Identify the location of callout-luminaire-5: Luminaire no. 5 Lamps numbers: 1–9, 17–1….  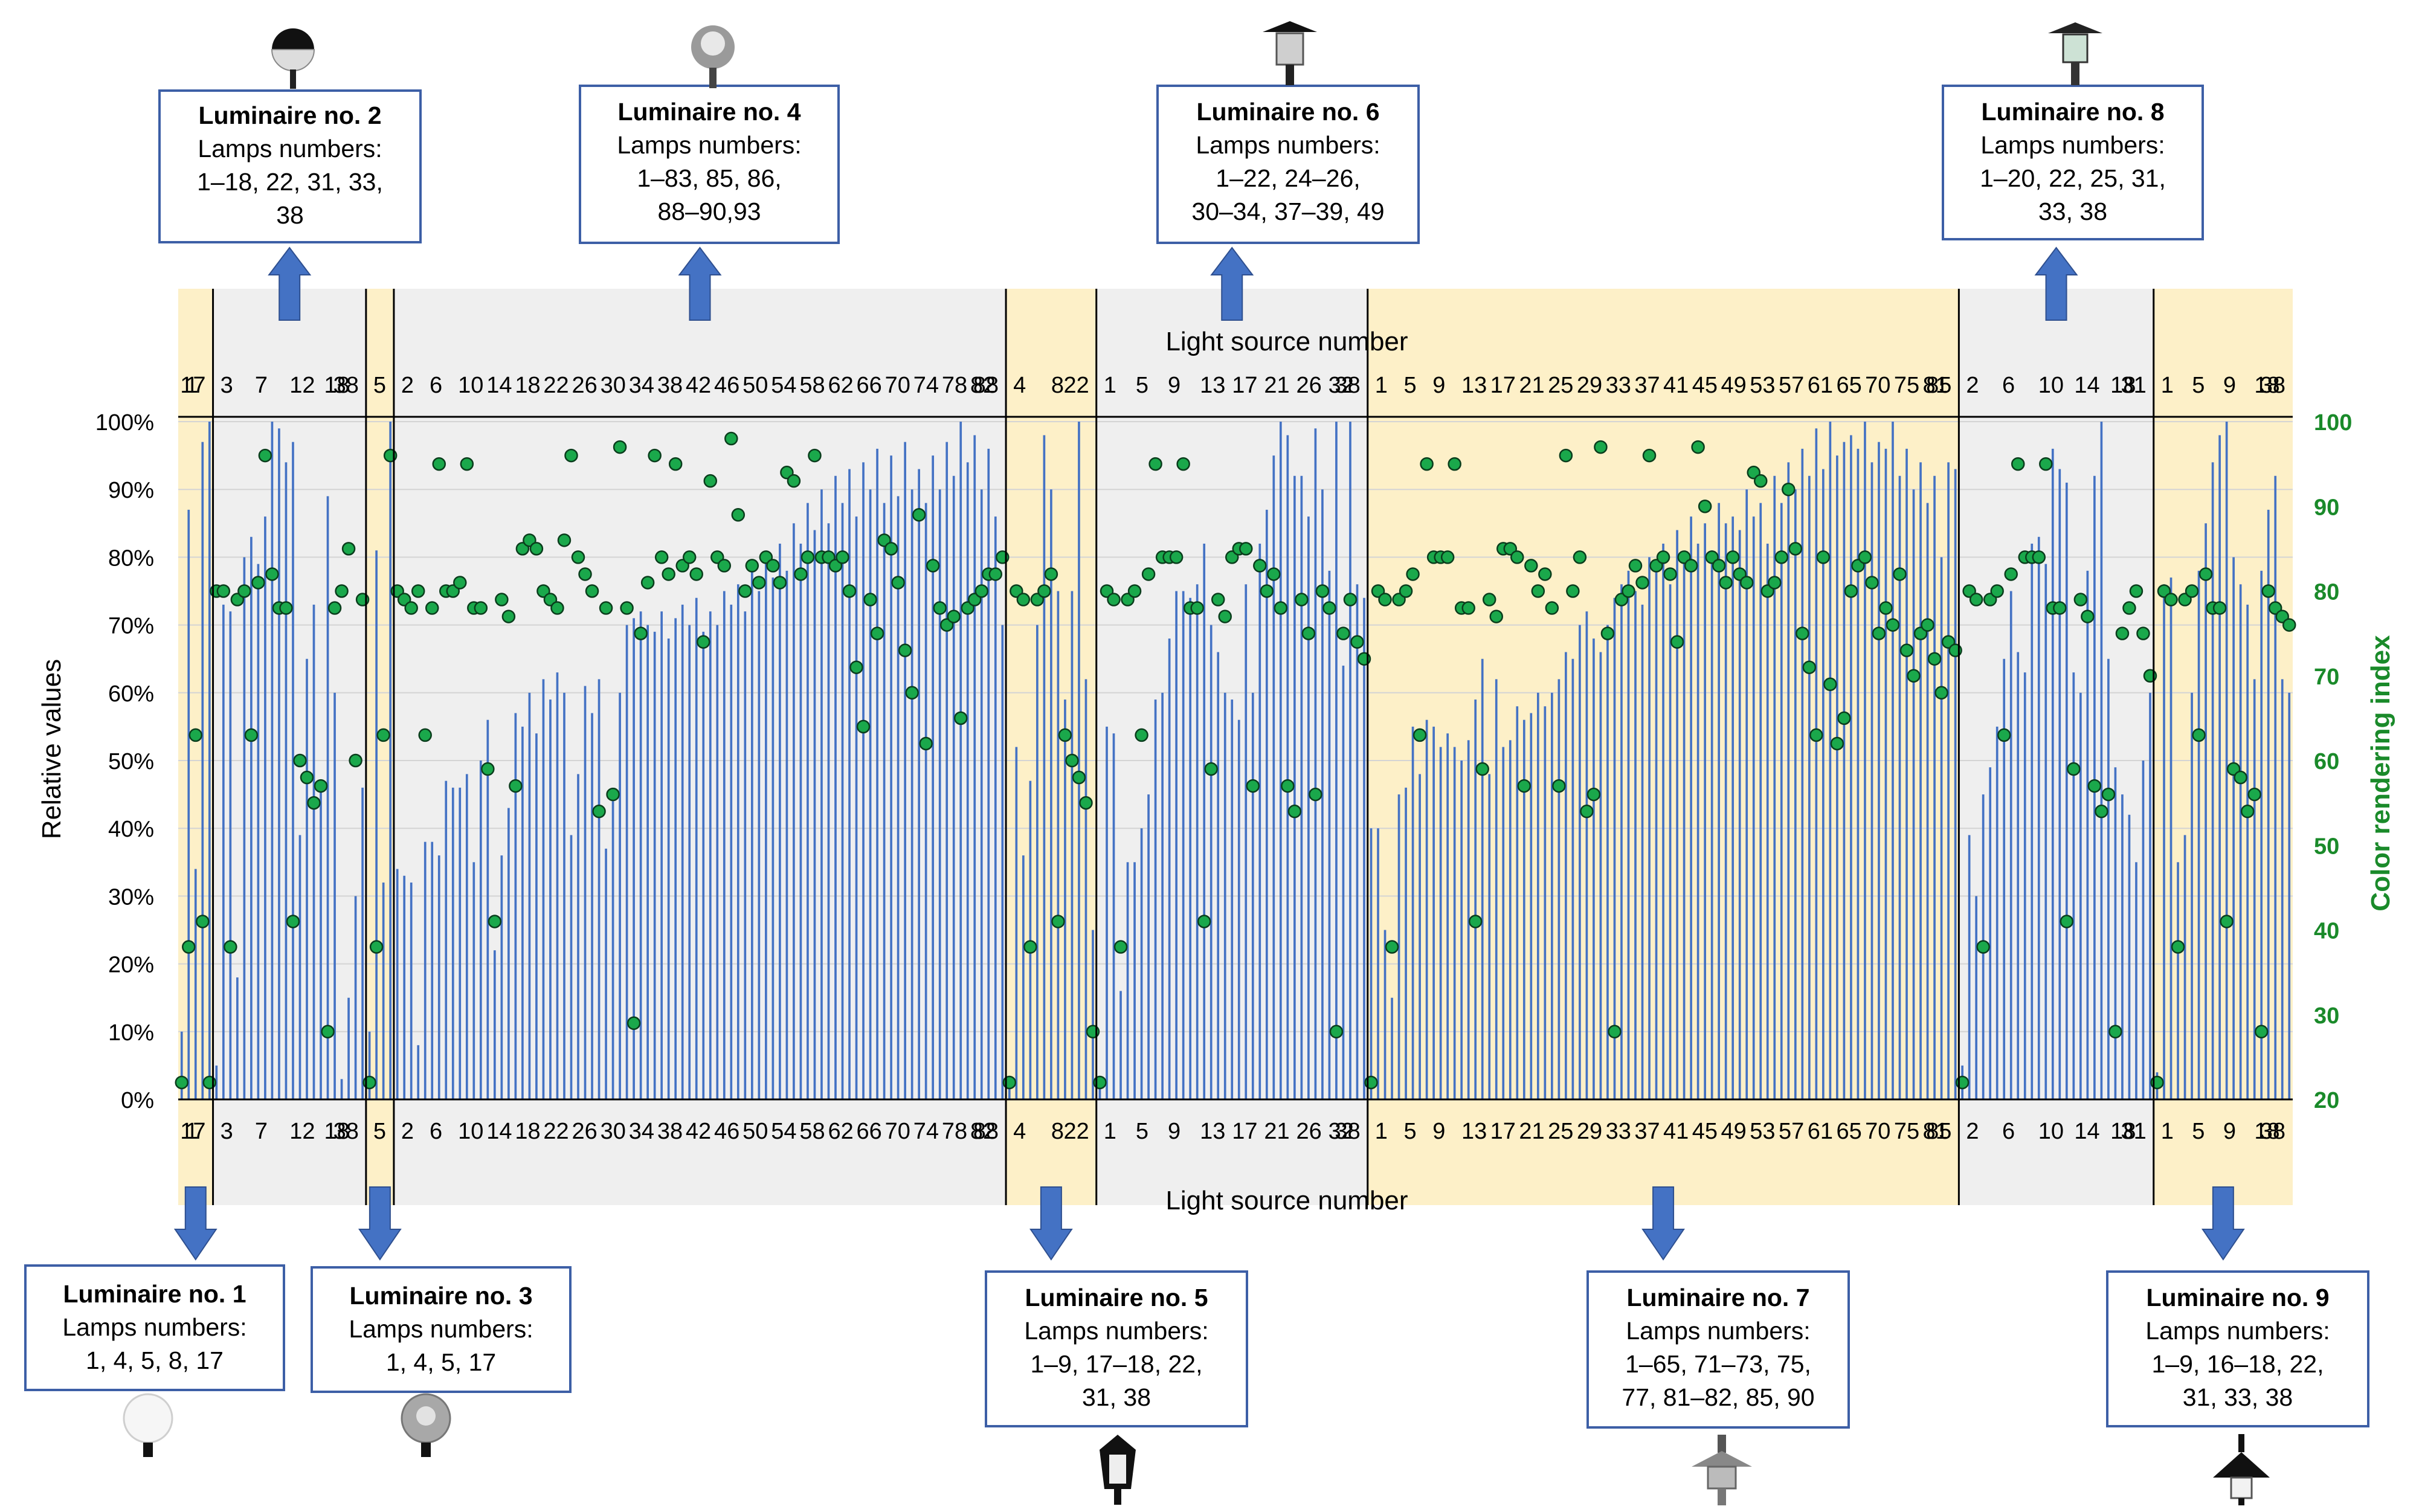
(1116, 1348).